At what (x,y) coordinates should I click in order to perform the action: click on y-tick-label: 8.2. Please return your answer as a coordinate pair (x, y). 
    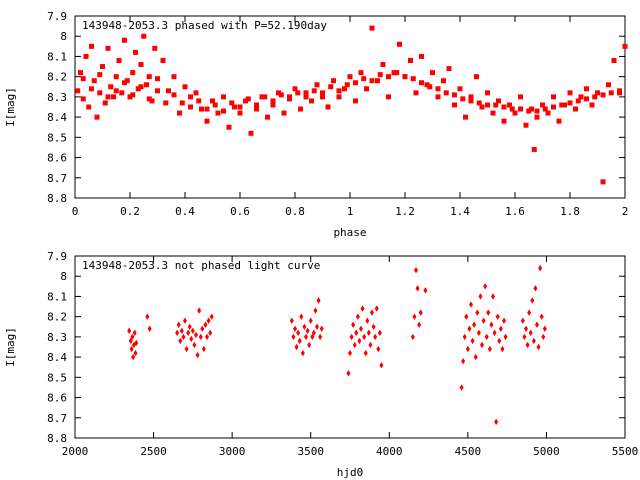
    Looking at the image, I should click on (57, 317).